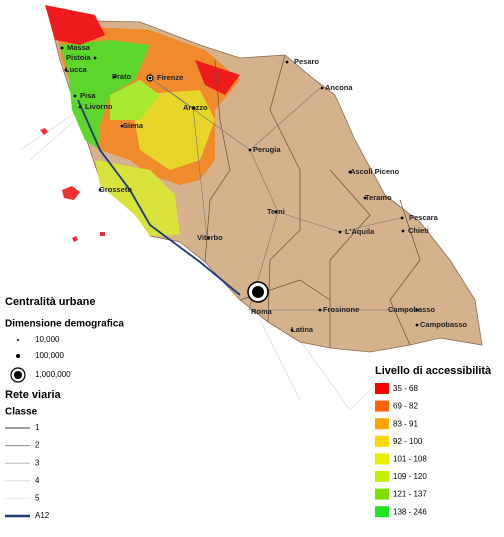 Image resolution: width=504 pixels, height=537 pixels. Describe the element at coordinates (408, 441) in the screenshot. I see `class-label: 92 - 100` at that location.